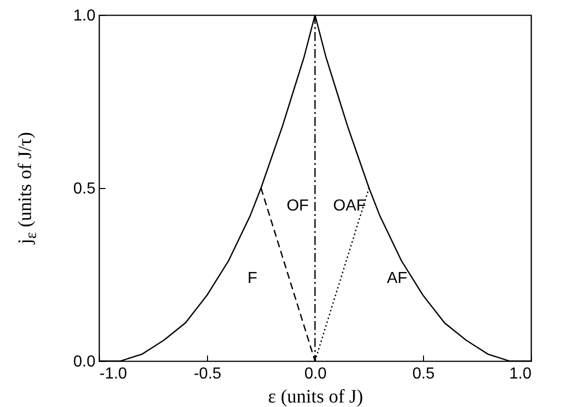  What do you see at coordinates (84, 189) in the screenshot?
I see `y-tick-label: 0.5` at bounding box center [84, 189].